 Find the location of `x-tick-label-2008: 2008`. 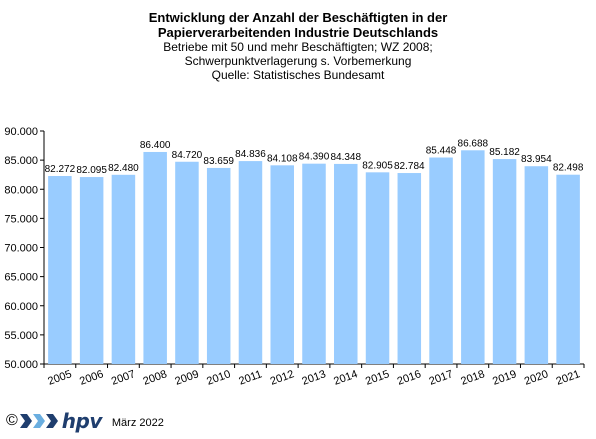

x-tick-label-2008: 2008 is located at coordinates (155, 378).